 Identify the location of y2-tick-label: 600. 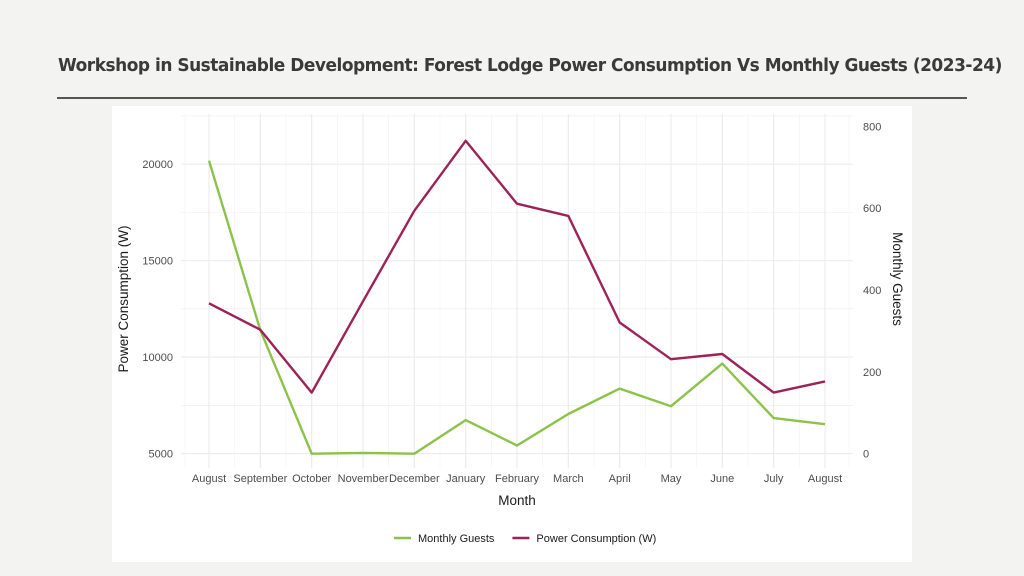
(872, 209).